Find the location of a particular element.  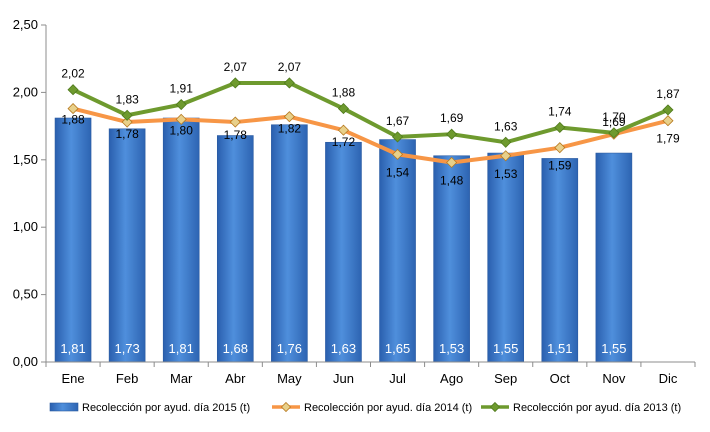

y-axis: 0,00 0,50 1,00 1,50 2,00 2,50 is located at coordinates (30, 193).